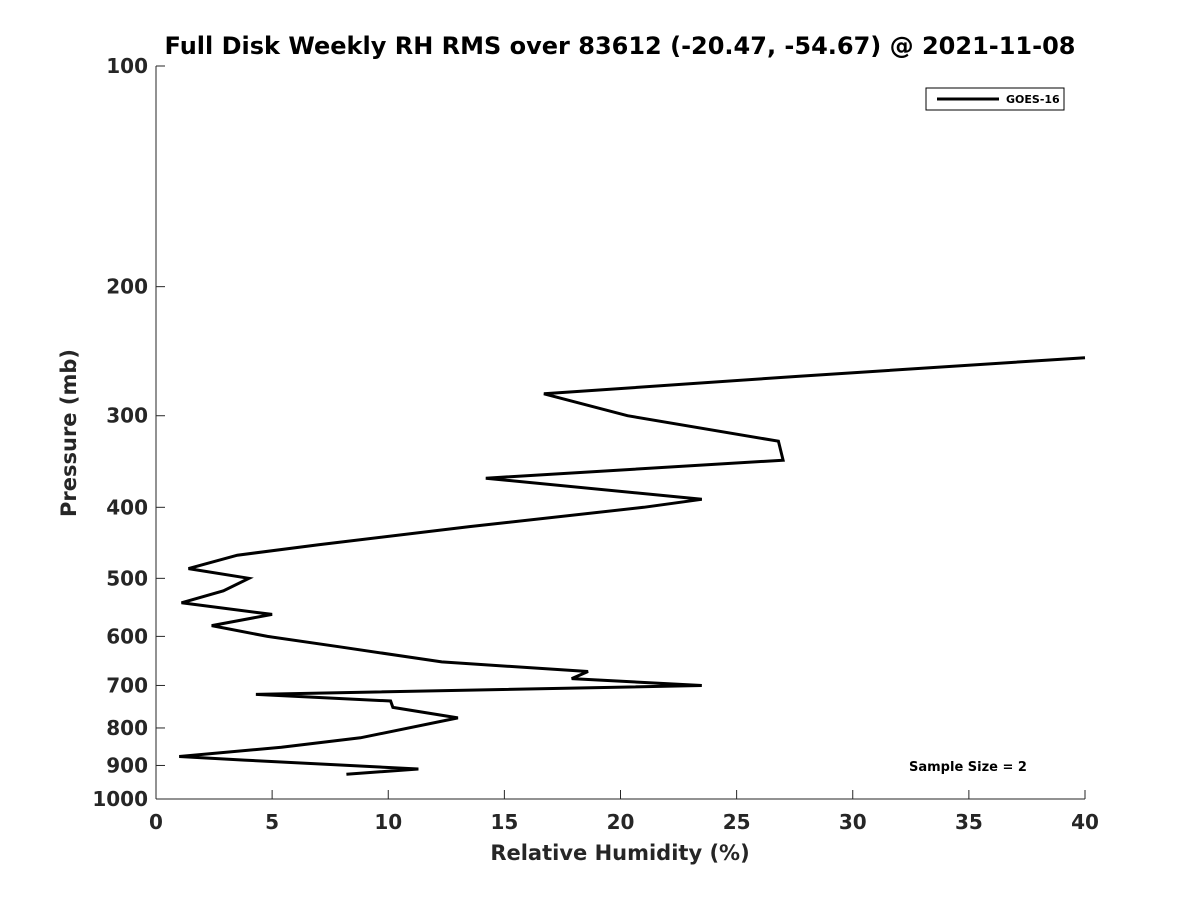  Describe the element at coordinates (504, 822) in the screenshot. I see `x-tick-label: 15` at that location.